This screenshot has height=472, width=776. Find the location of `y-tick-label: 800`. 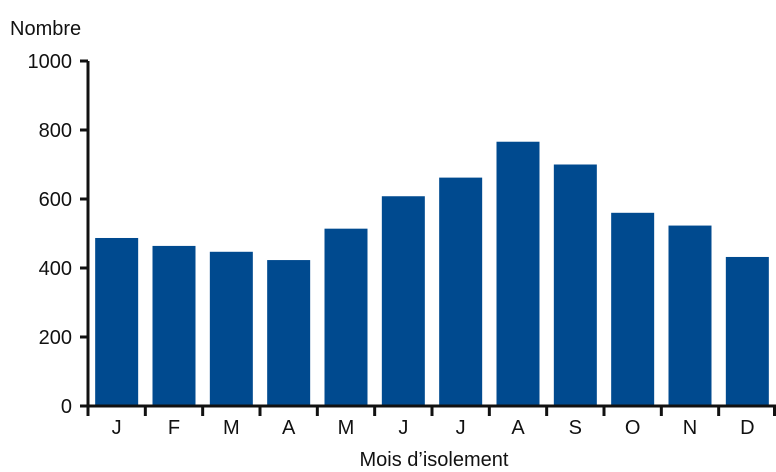

y-tick-label: 800 is located at coordinates (55, 131).